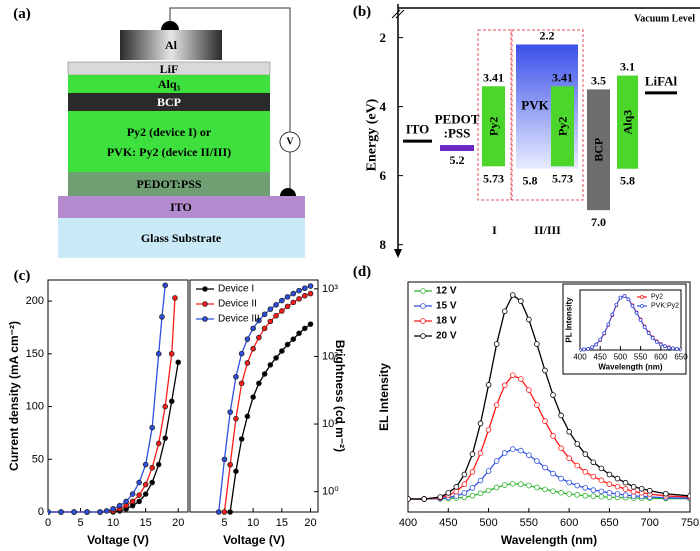 The height and width of the screenshot is (551, 700). I want to click on group-box, so click(547, 115).